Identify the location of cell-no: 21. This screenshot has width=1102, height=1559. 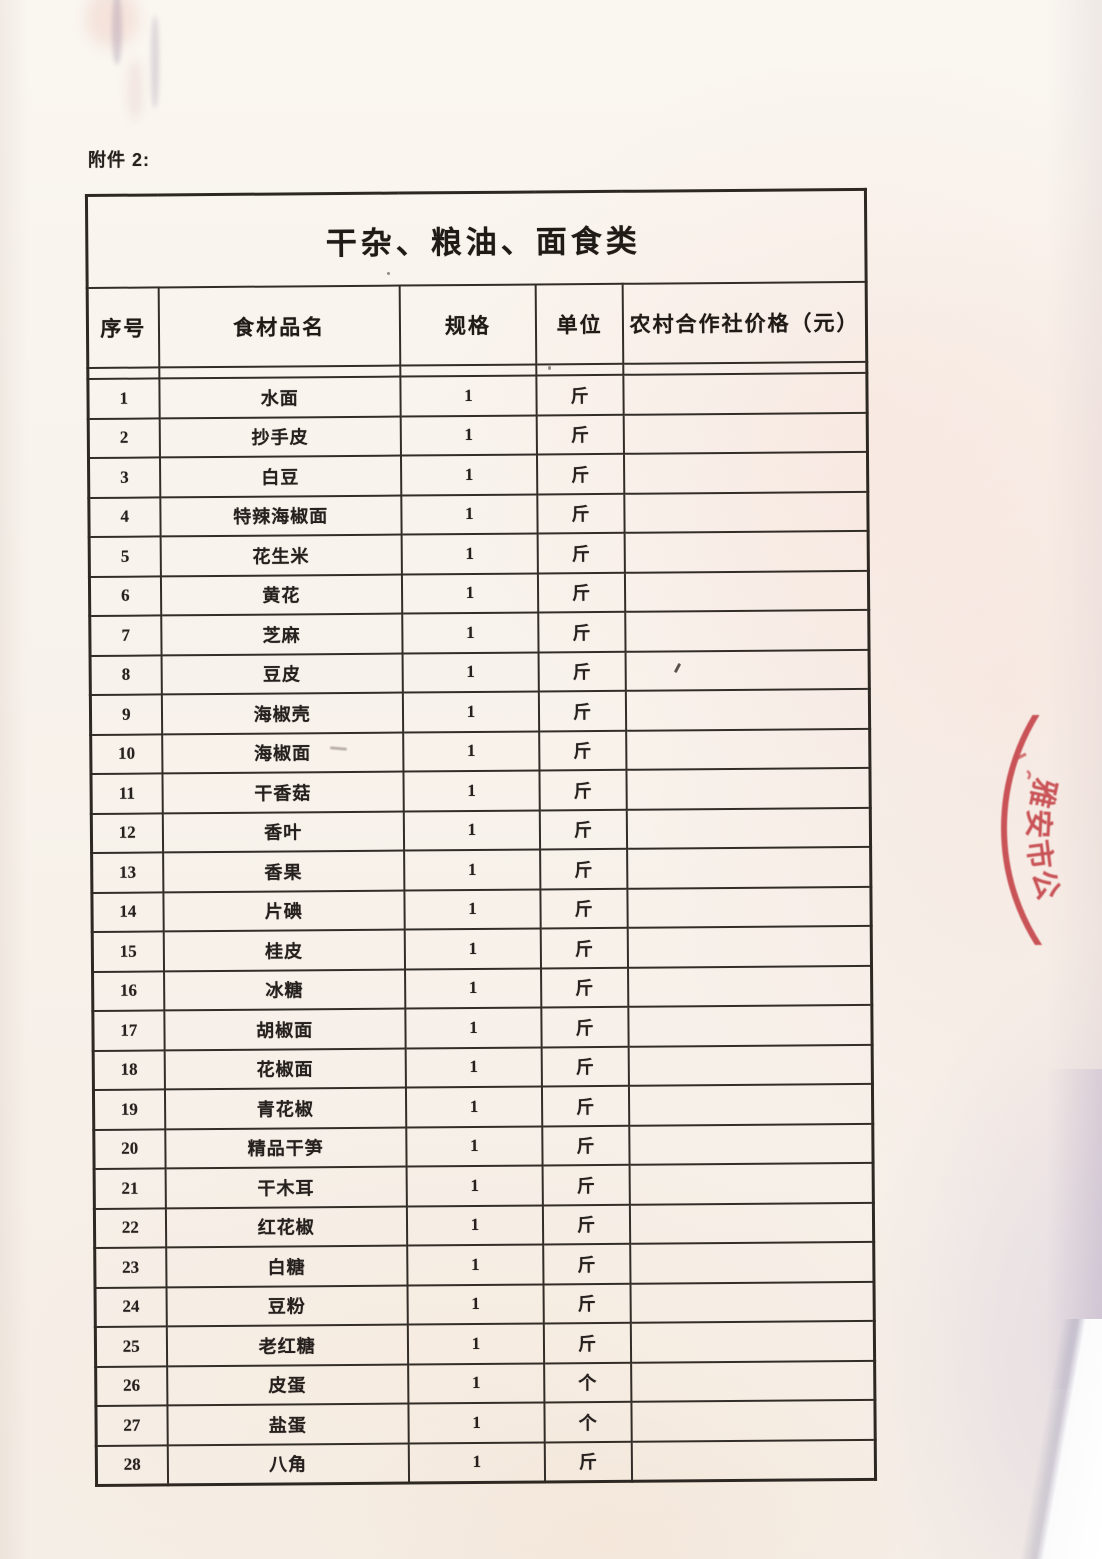
(130, 1188).